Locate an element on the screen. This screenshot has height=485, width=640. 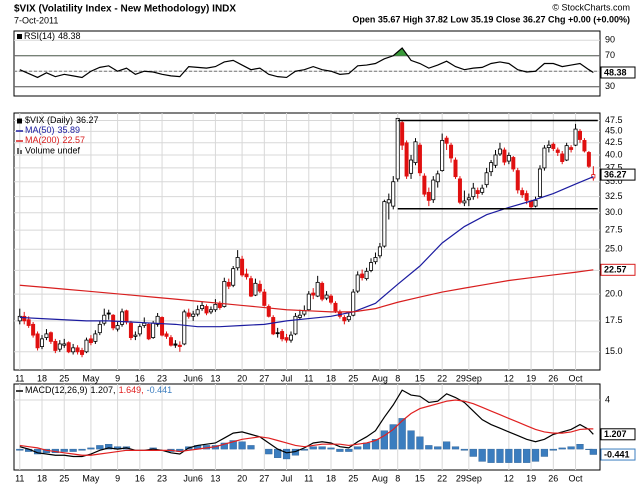
legend-entry-part: $VIX (Daily) is located at coordinates (49, 120).